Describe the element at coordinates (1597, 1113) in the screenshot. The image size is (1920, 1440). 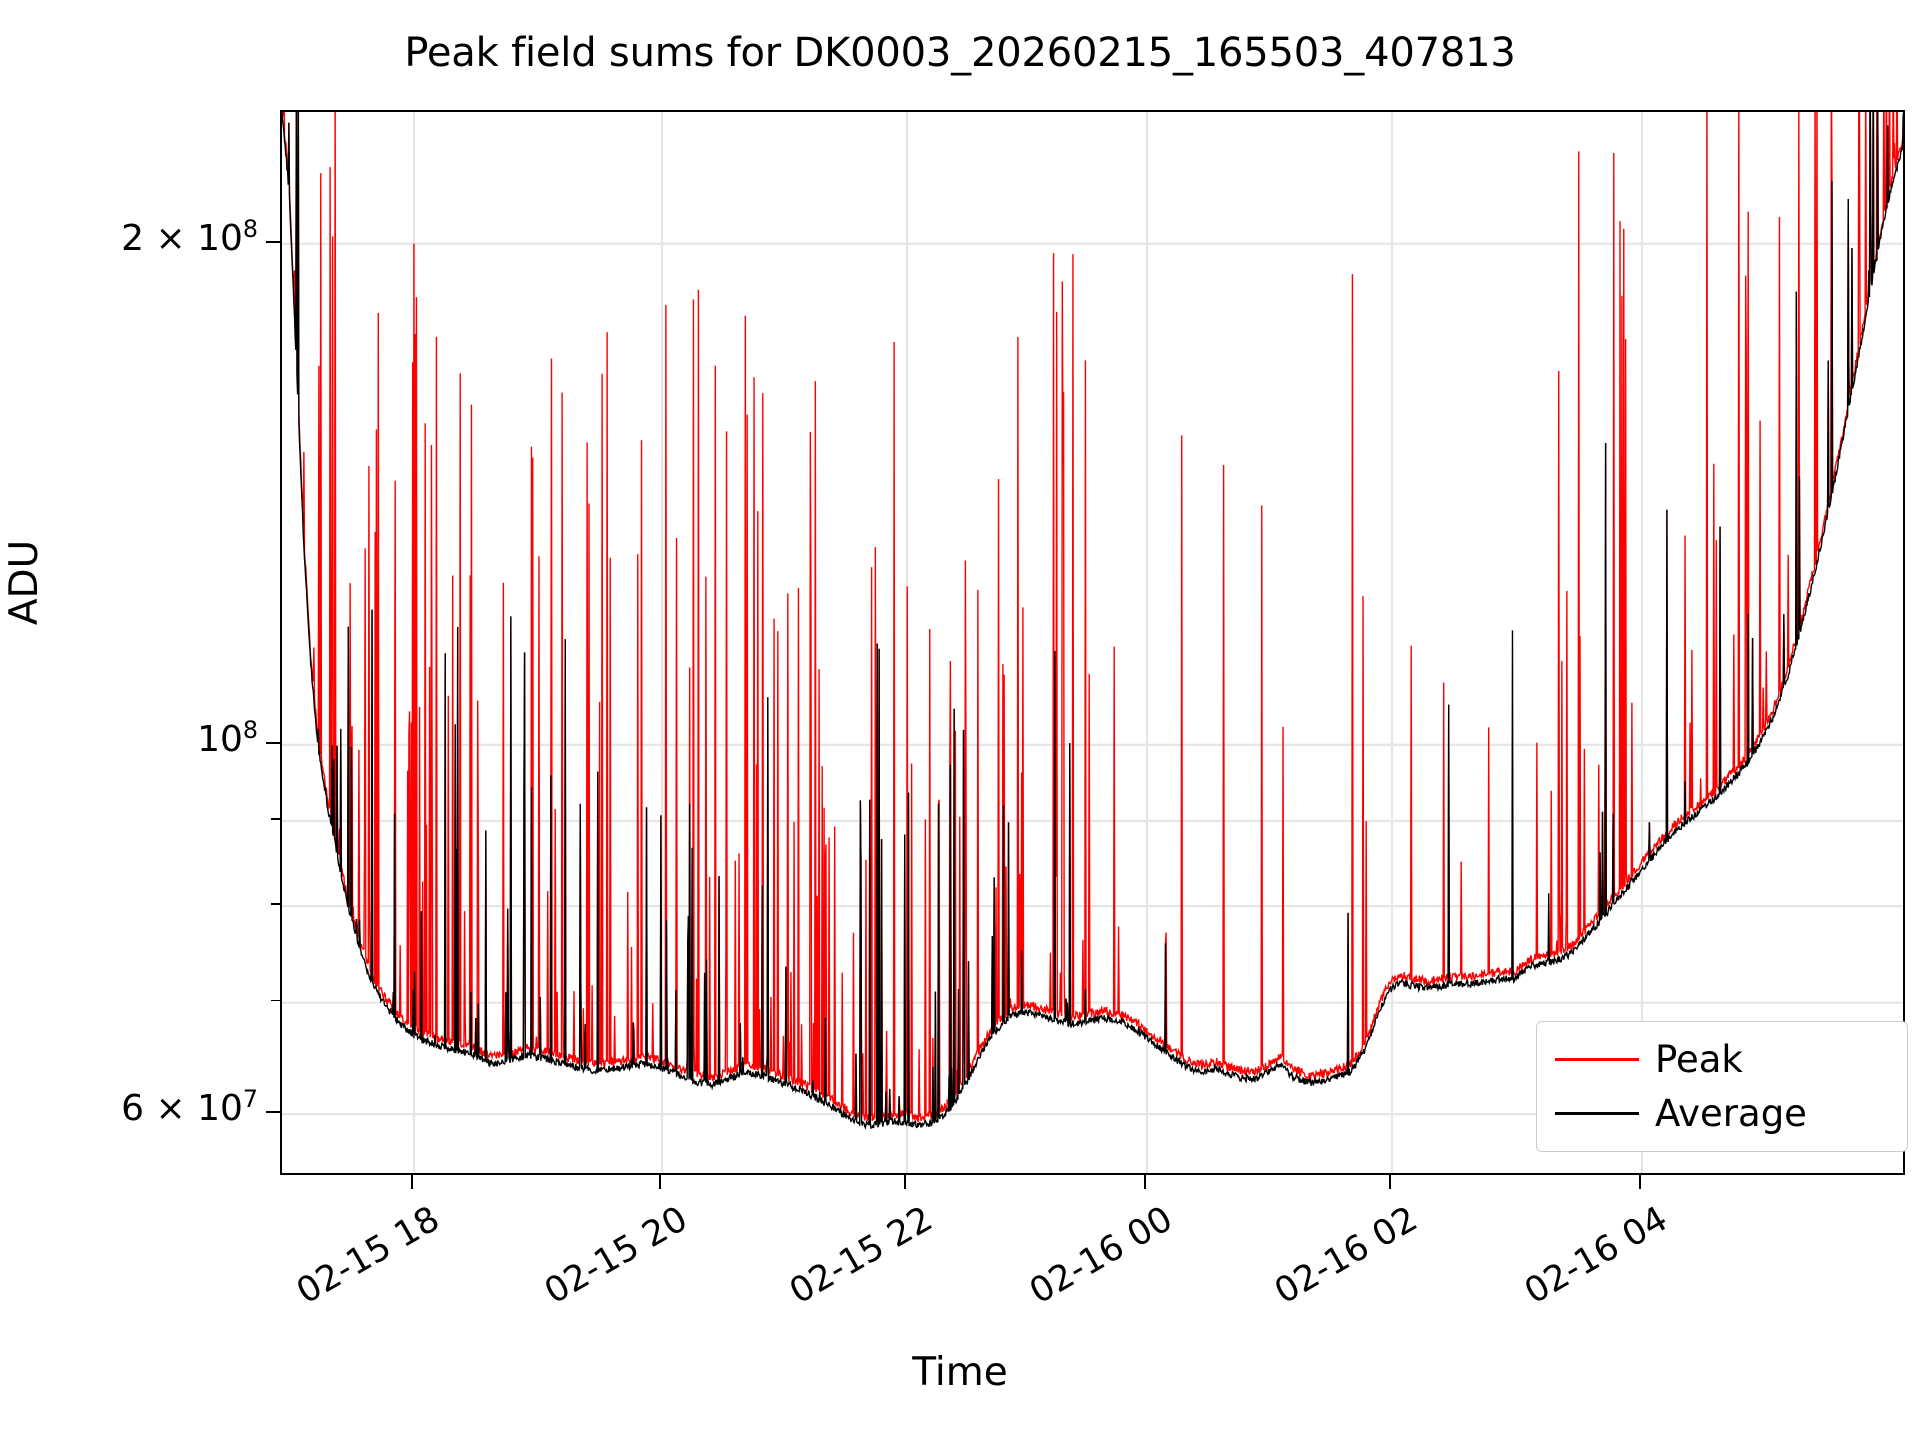
I see `legend-swatch-average` at that location.